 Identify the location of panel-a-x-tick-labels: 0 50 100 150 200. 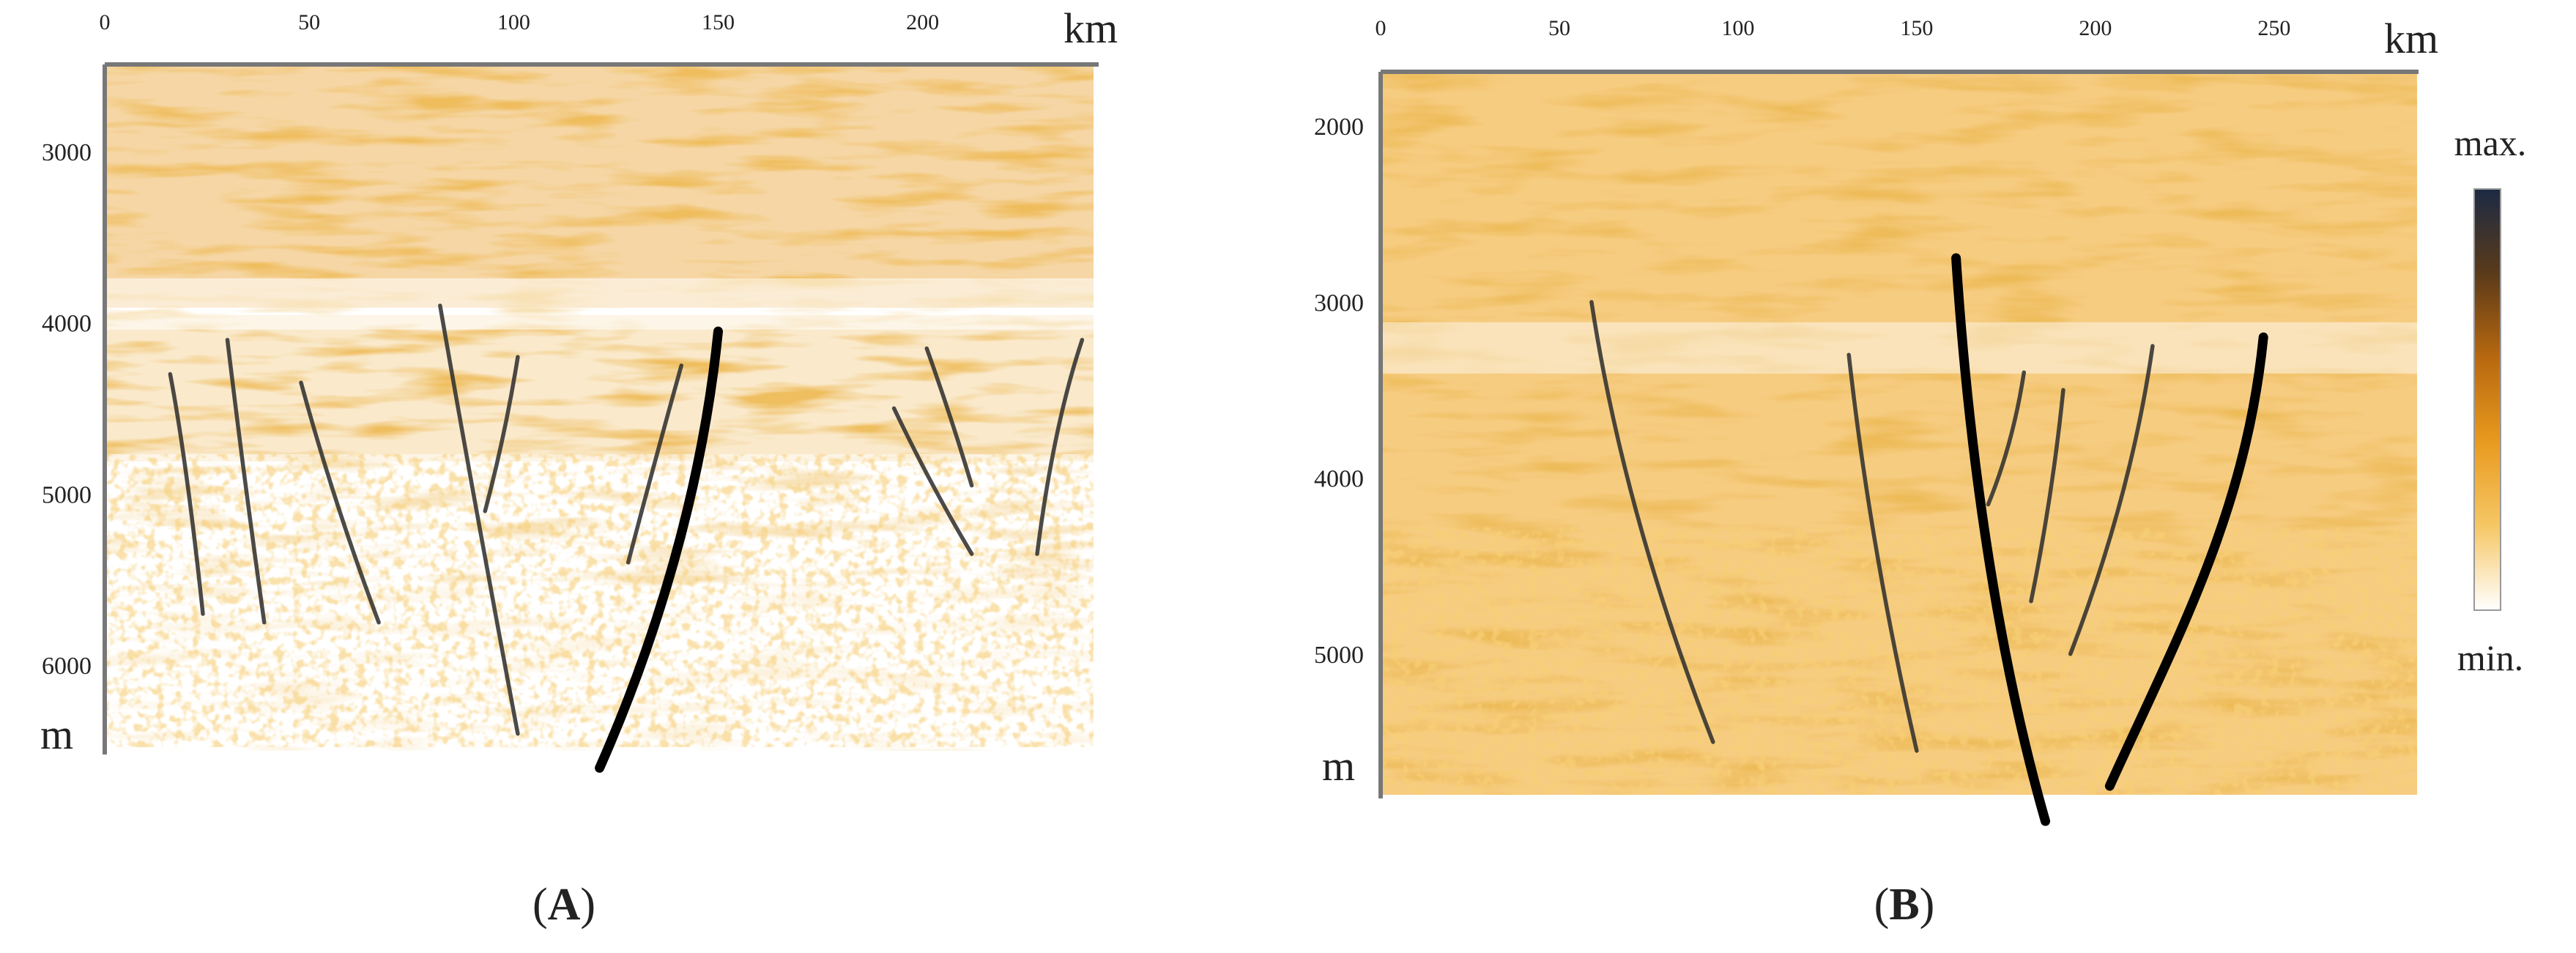
(520, 22).